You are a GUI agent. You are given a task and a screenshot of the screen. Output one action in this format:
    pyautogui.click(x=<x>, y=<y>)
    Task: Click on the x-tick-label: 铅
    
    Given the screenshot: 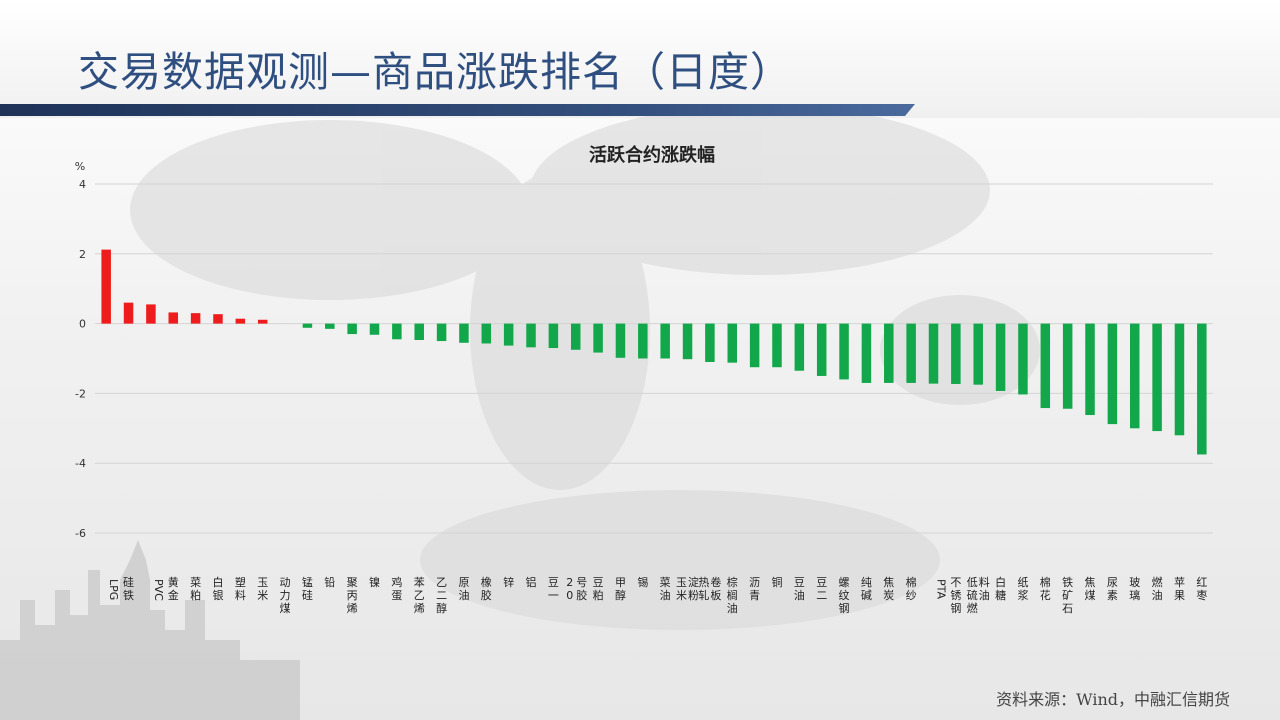 What is the action you would take?
    pyautogui.click(x=329, y=582)
    